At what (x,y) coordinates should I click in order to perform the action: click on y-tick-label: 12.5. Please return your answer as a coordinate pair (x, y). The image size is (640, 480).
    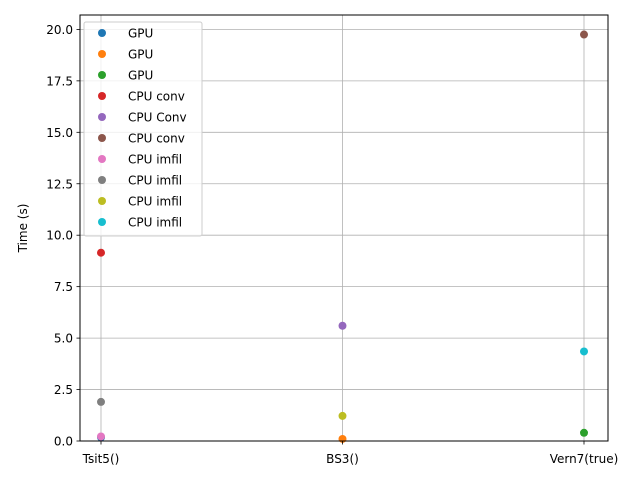
    Looking at the image, I should click on (59, 184).